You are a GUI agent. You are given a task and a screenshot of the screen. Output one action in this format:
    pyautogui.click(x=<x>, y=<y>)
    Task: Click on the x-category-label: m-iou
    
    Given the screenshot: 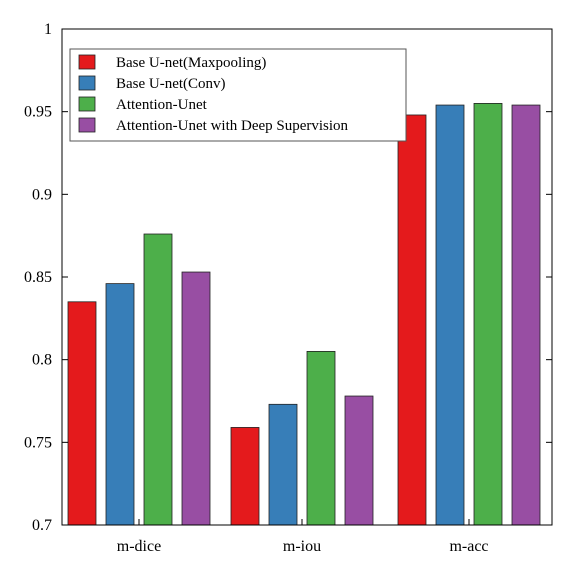 What is the action you would take?
    pyautogui.click(x=302, y=546)
    